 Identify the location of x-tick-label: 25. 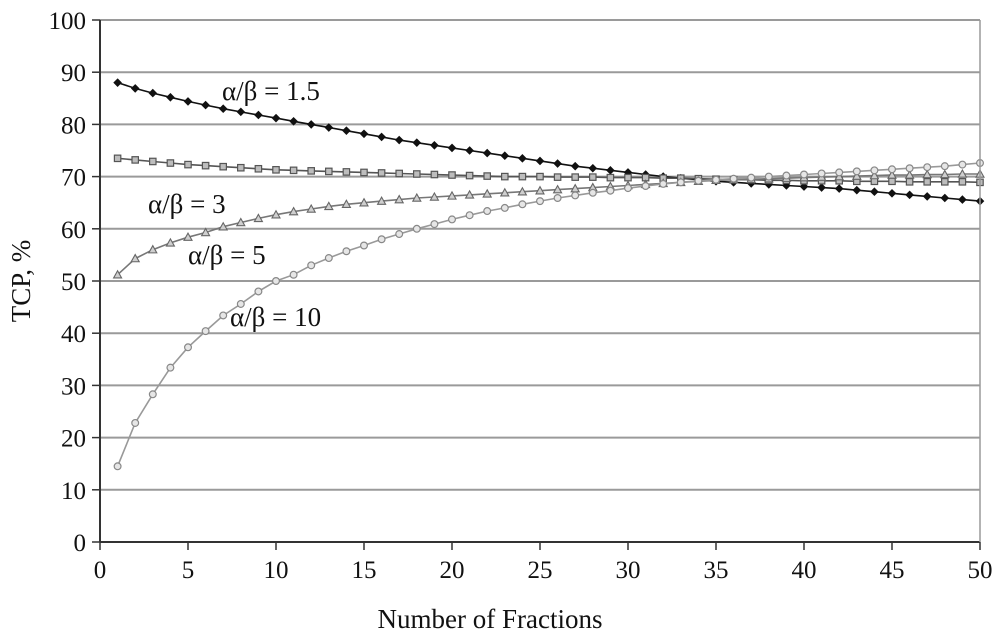
(540, 570).